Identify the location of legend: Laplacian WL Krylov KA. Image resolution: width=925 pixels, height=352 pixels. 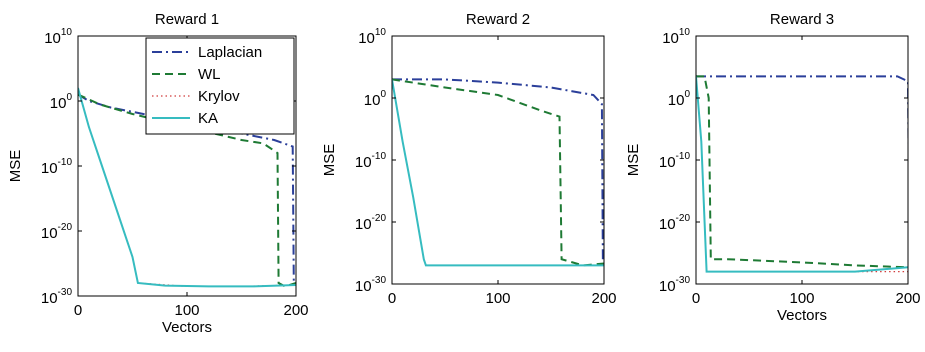
(220, 86).